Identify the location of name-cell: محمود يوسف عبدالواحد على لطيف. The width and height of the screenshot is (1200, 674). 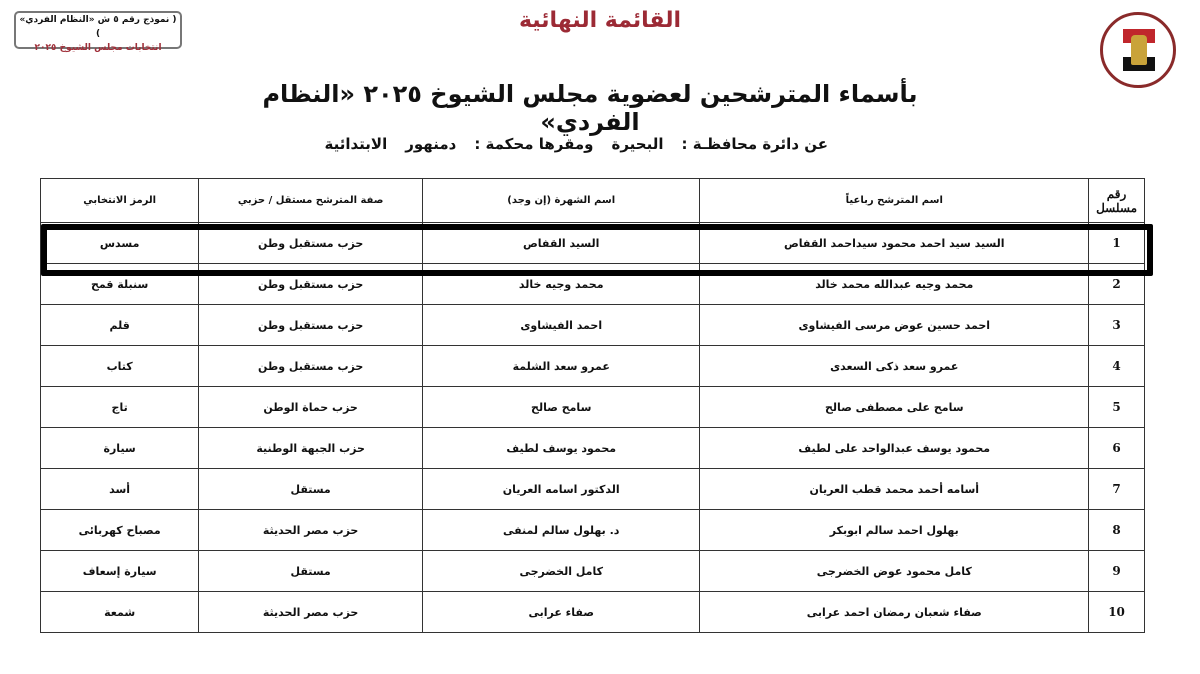
(894, 448).